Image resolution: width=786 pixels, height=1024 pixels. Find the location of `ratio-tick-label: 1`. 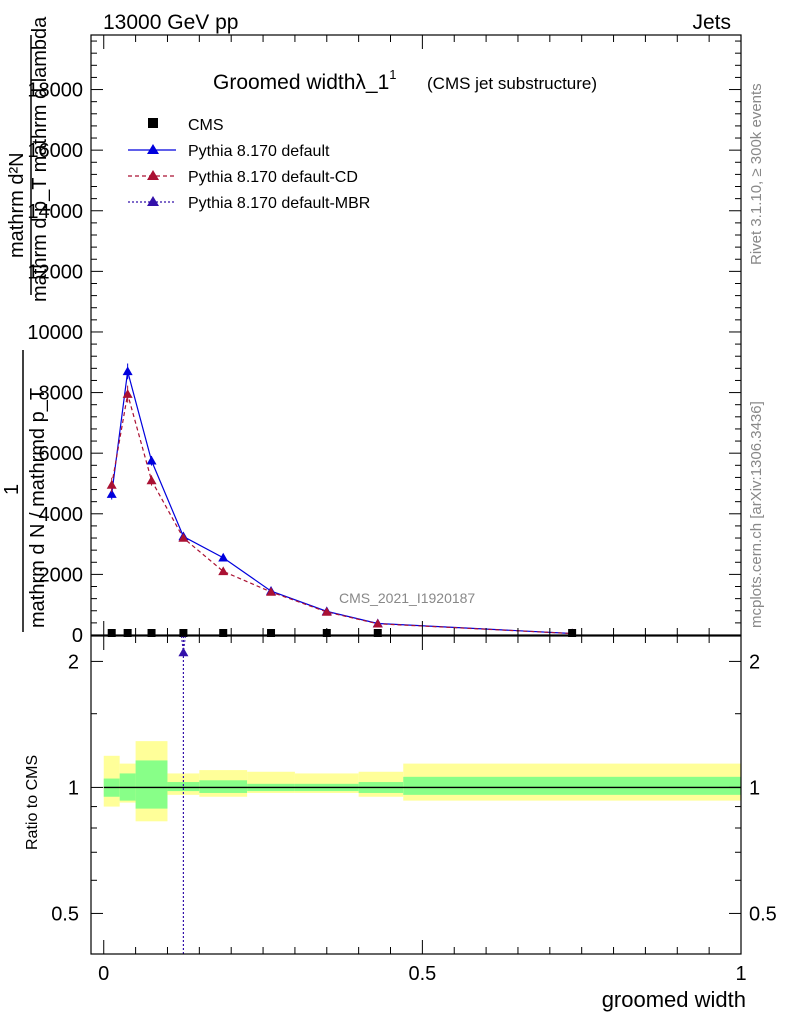

ratio-tick-label: 1 is located at coordinates (73, 788).